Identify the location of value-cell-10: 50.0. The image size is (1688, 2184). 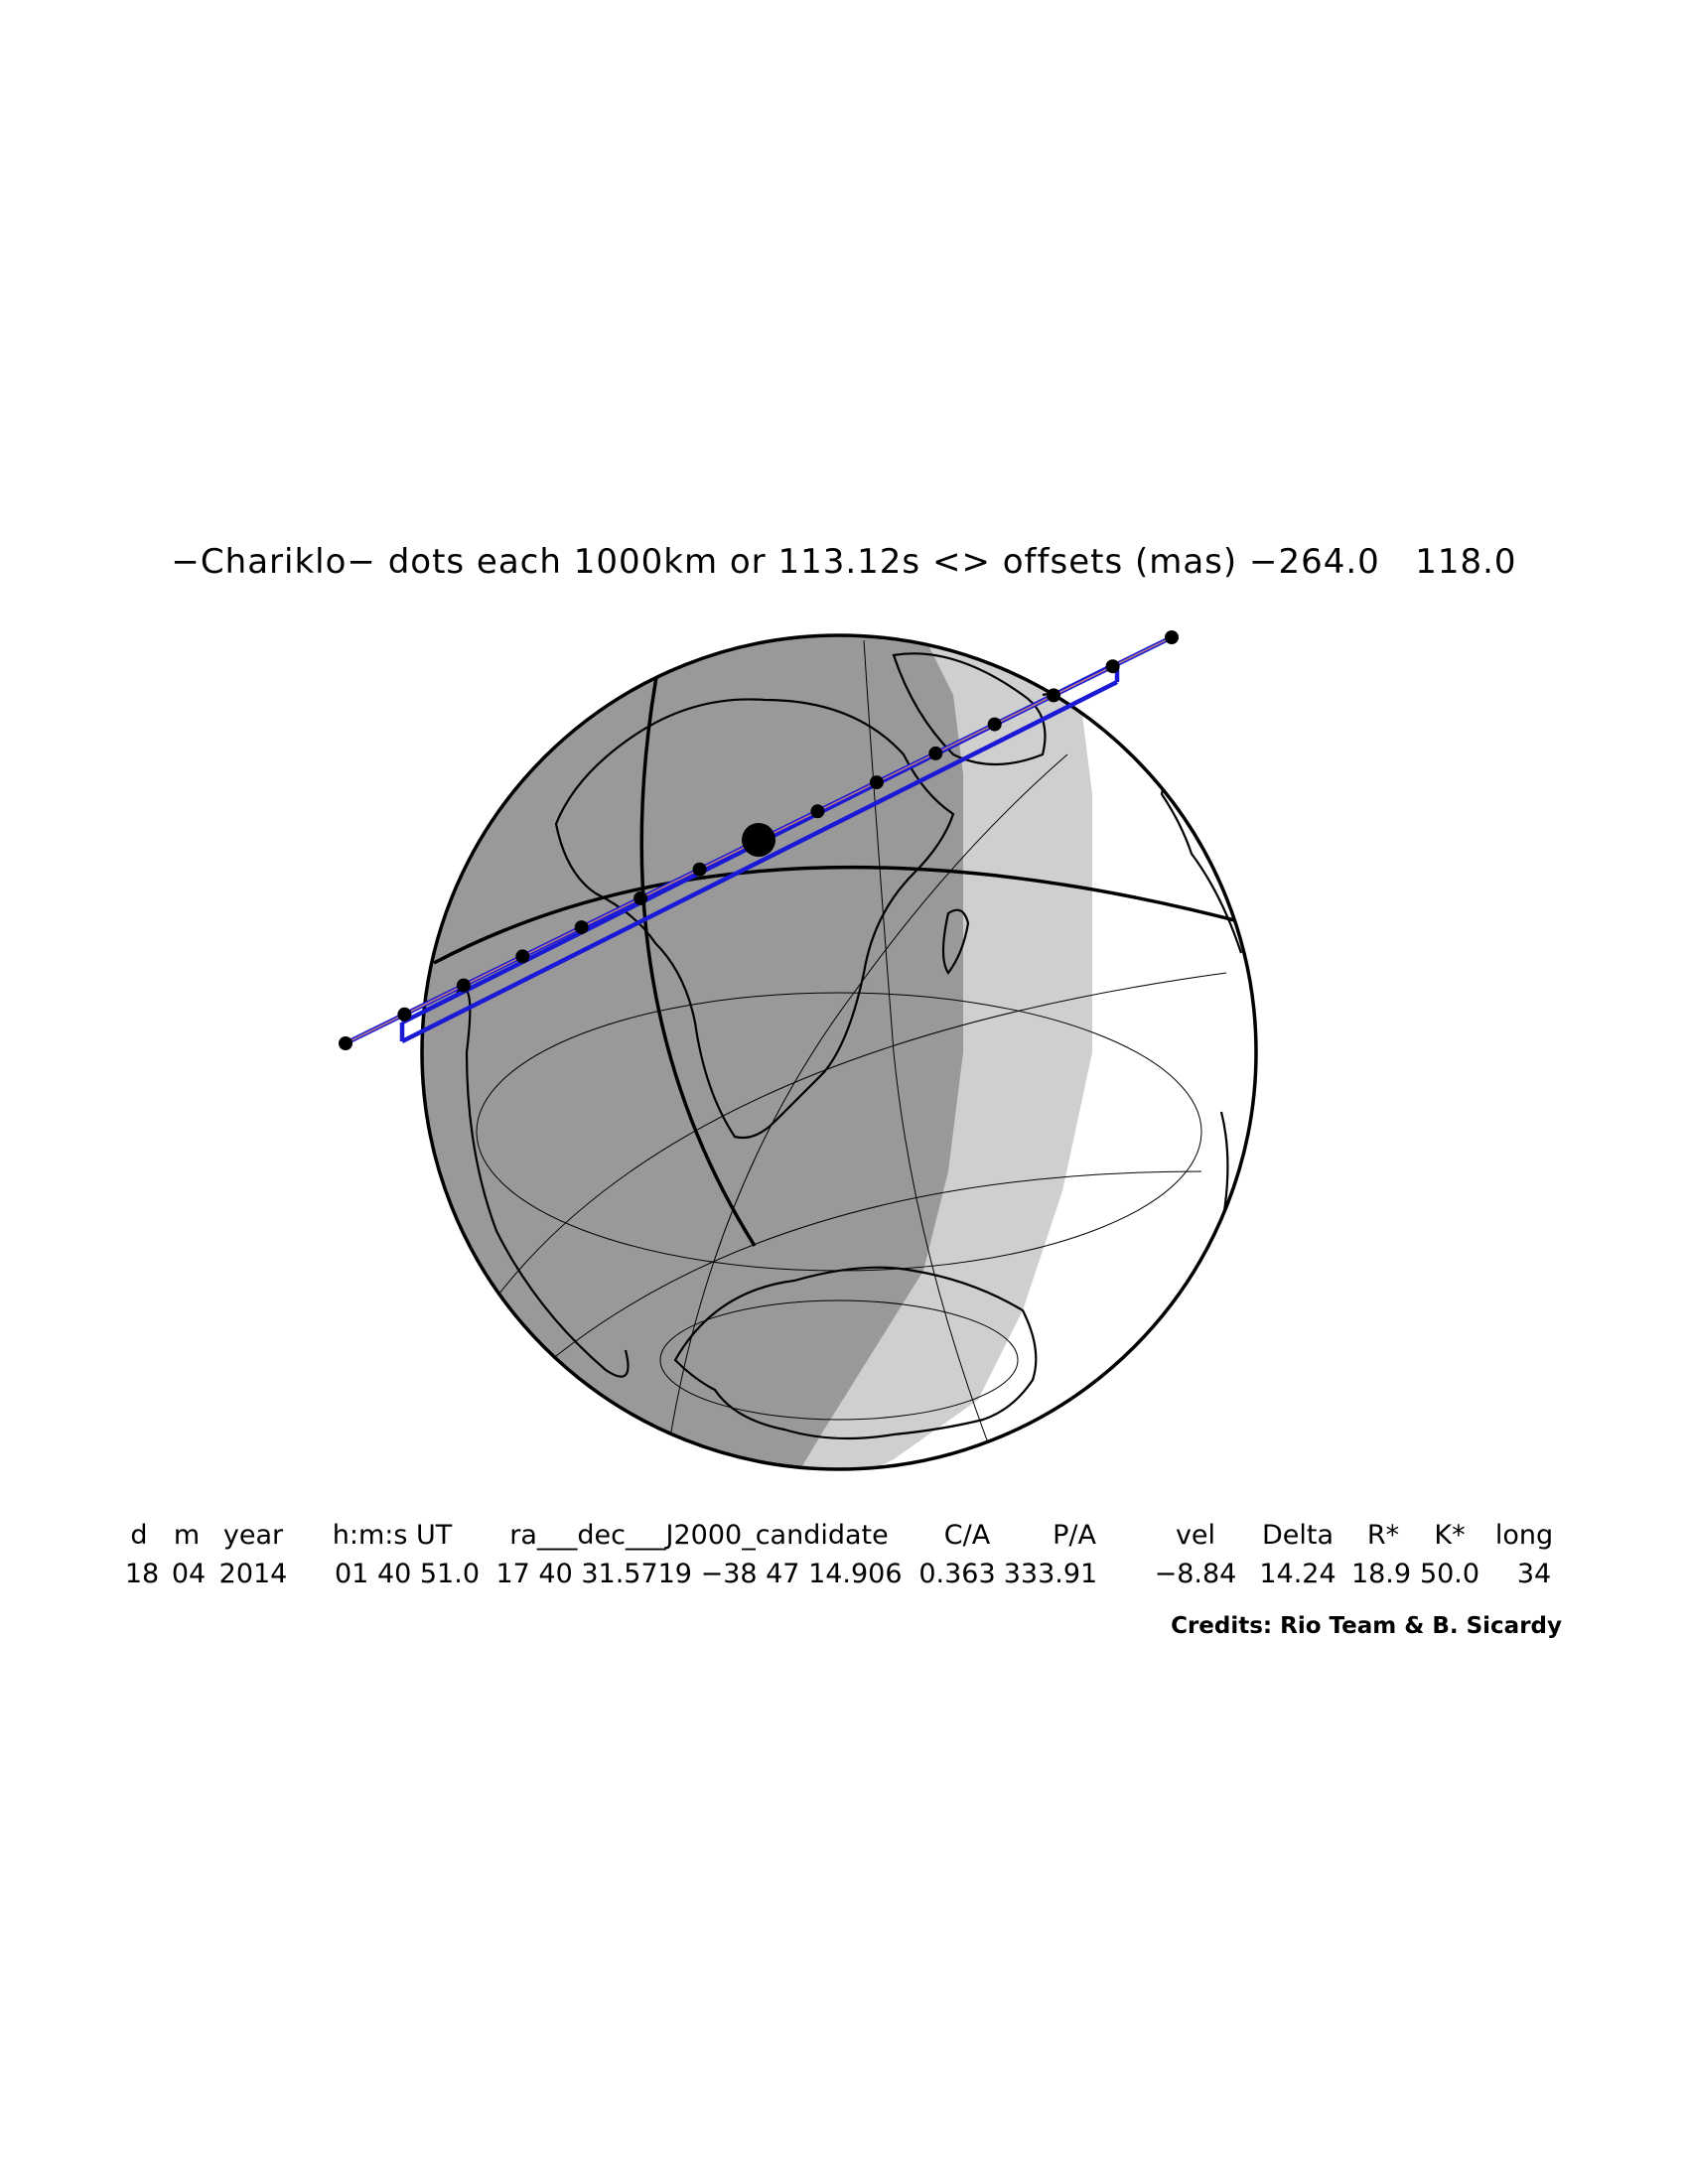
(1449, 1574).